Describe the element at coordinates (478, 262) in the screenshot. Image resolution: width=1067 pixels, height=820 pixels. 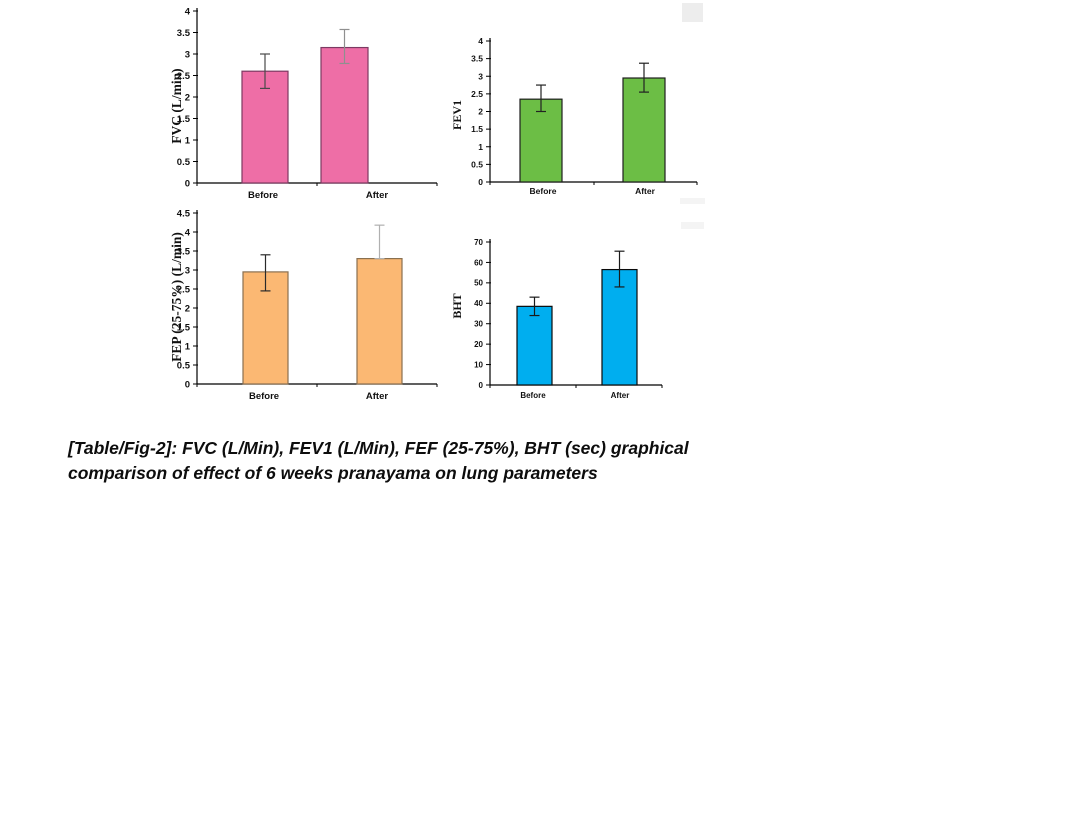
I see `y-tick-label: 60` at that location.